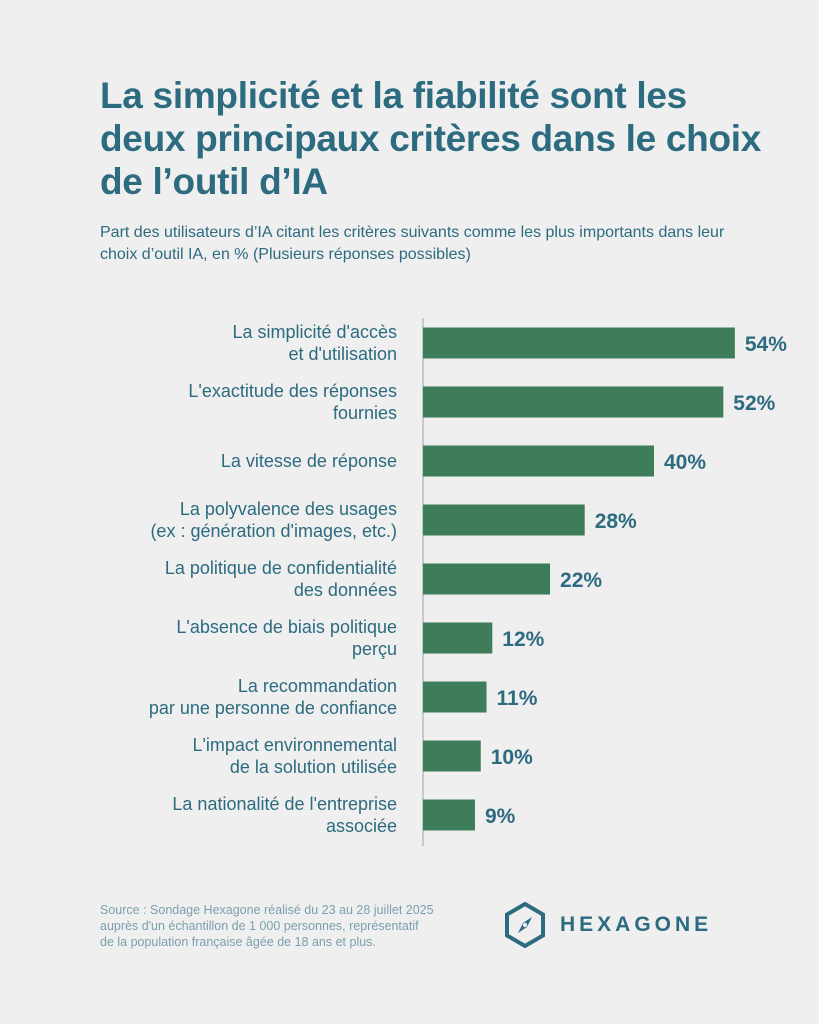 The height and width of the screenshot is (1024, 819). I want to click on category-label: L'exactitude des réponses, so click(292, 391).